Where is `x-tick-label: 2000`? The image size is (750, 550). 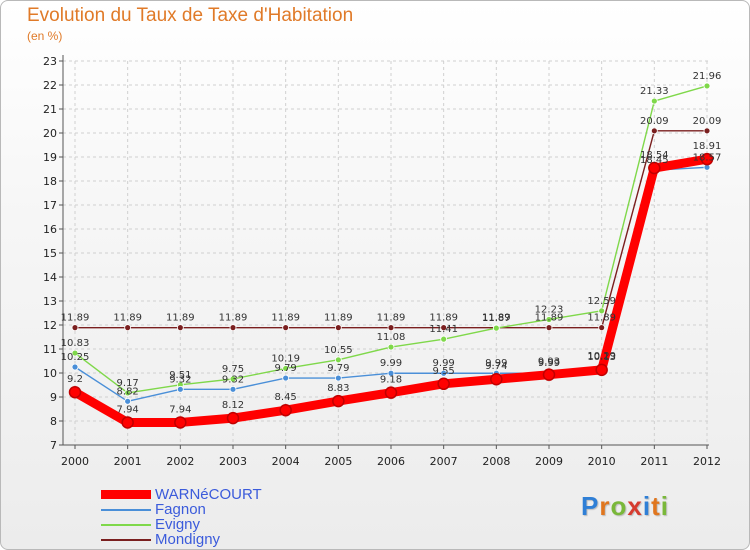 x-tick-label: 2000 is located at coordinates (75, 461).